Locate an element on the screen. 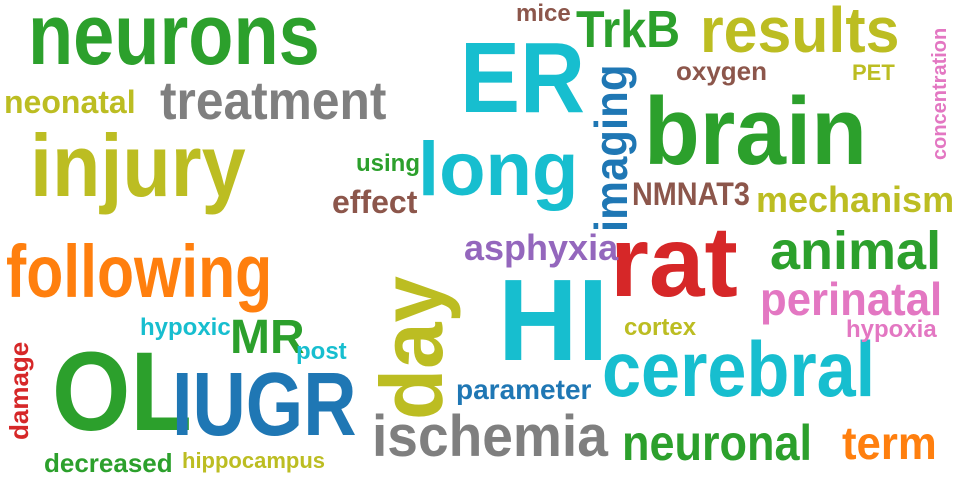 The height and width of the screenshot is (480, 960). word-damage: damage is located at coordinates (19, 390).